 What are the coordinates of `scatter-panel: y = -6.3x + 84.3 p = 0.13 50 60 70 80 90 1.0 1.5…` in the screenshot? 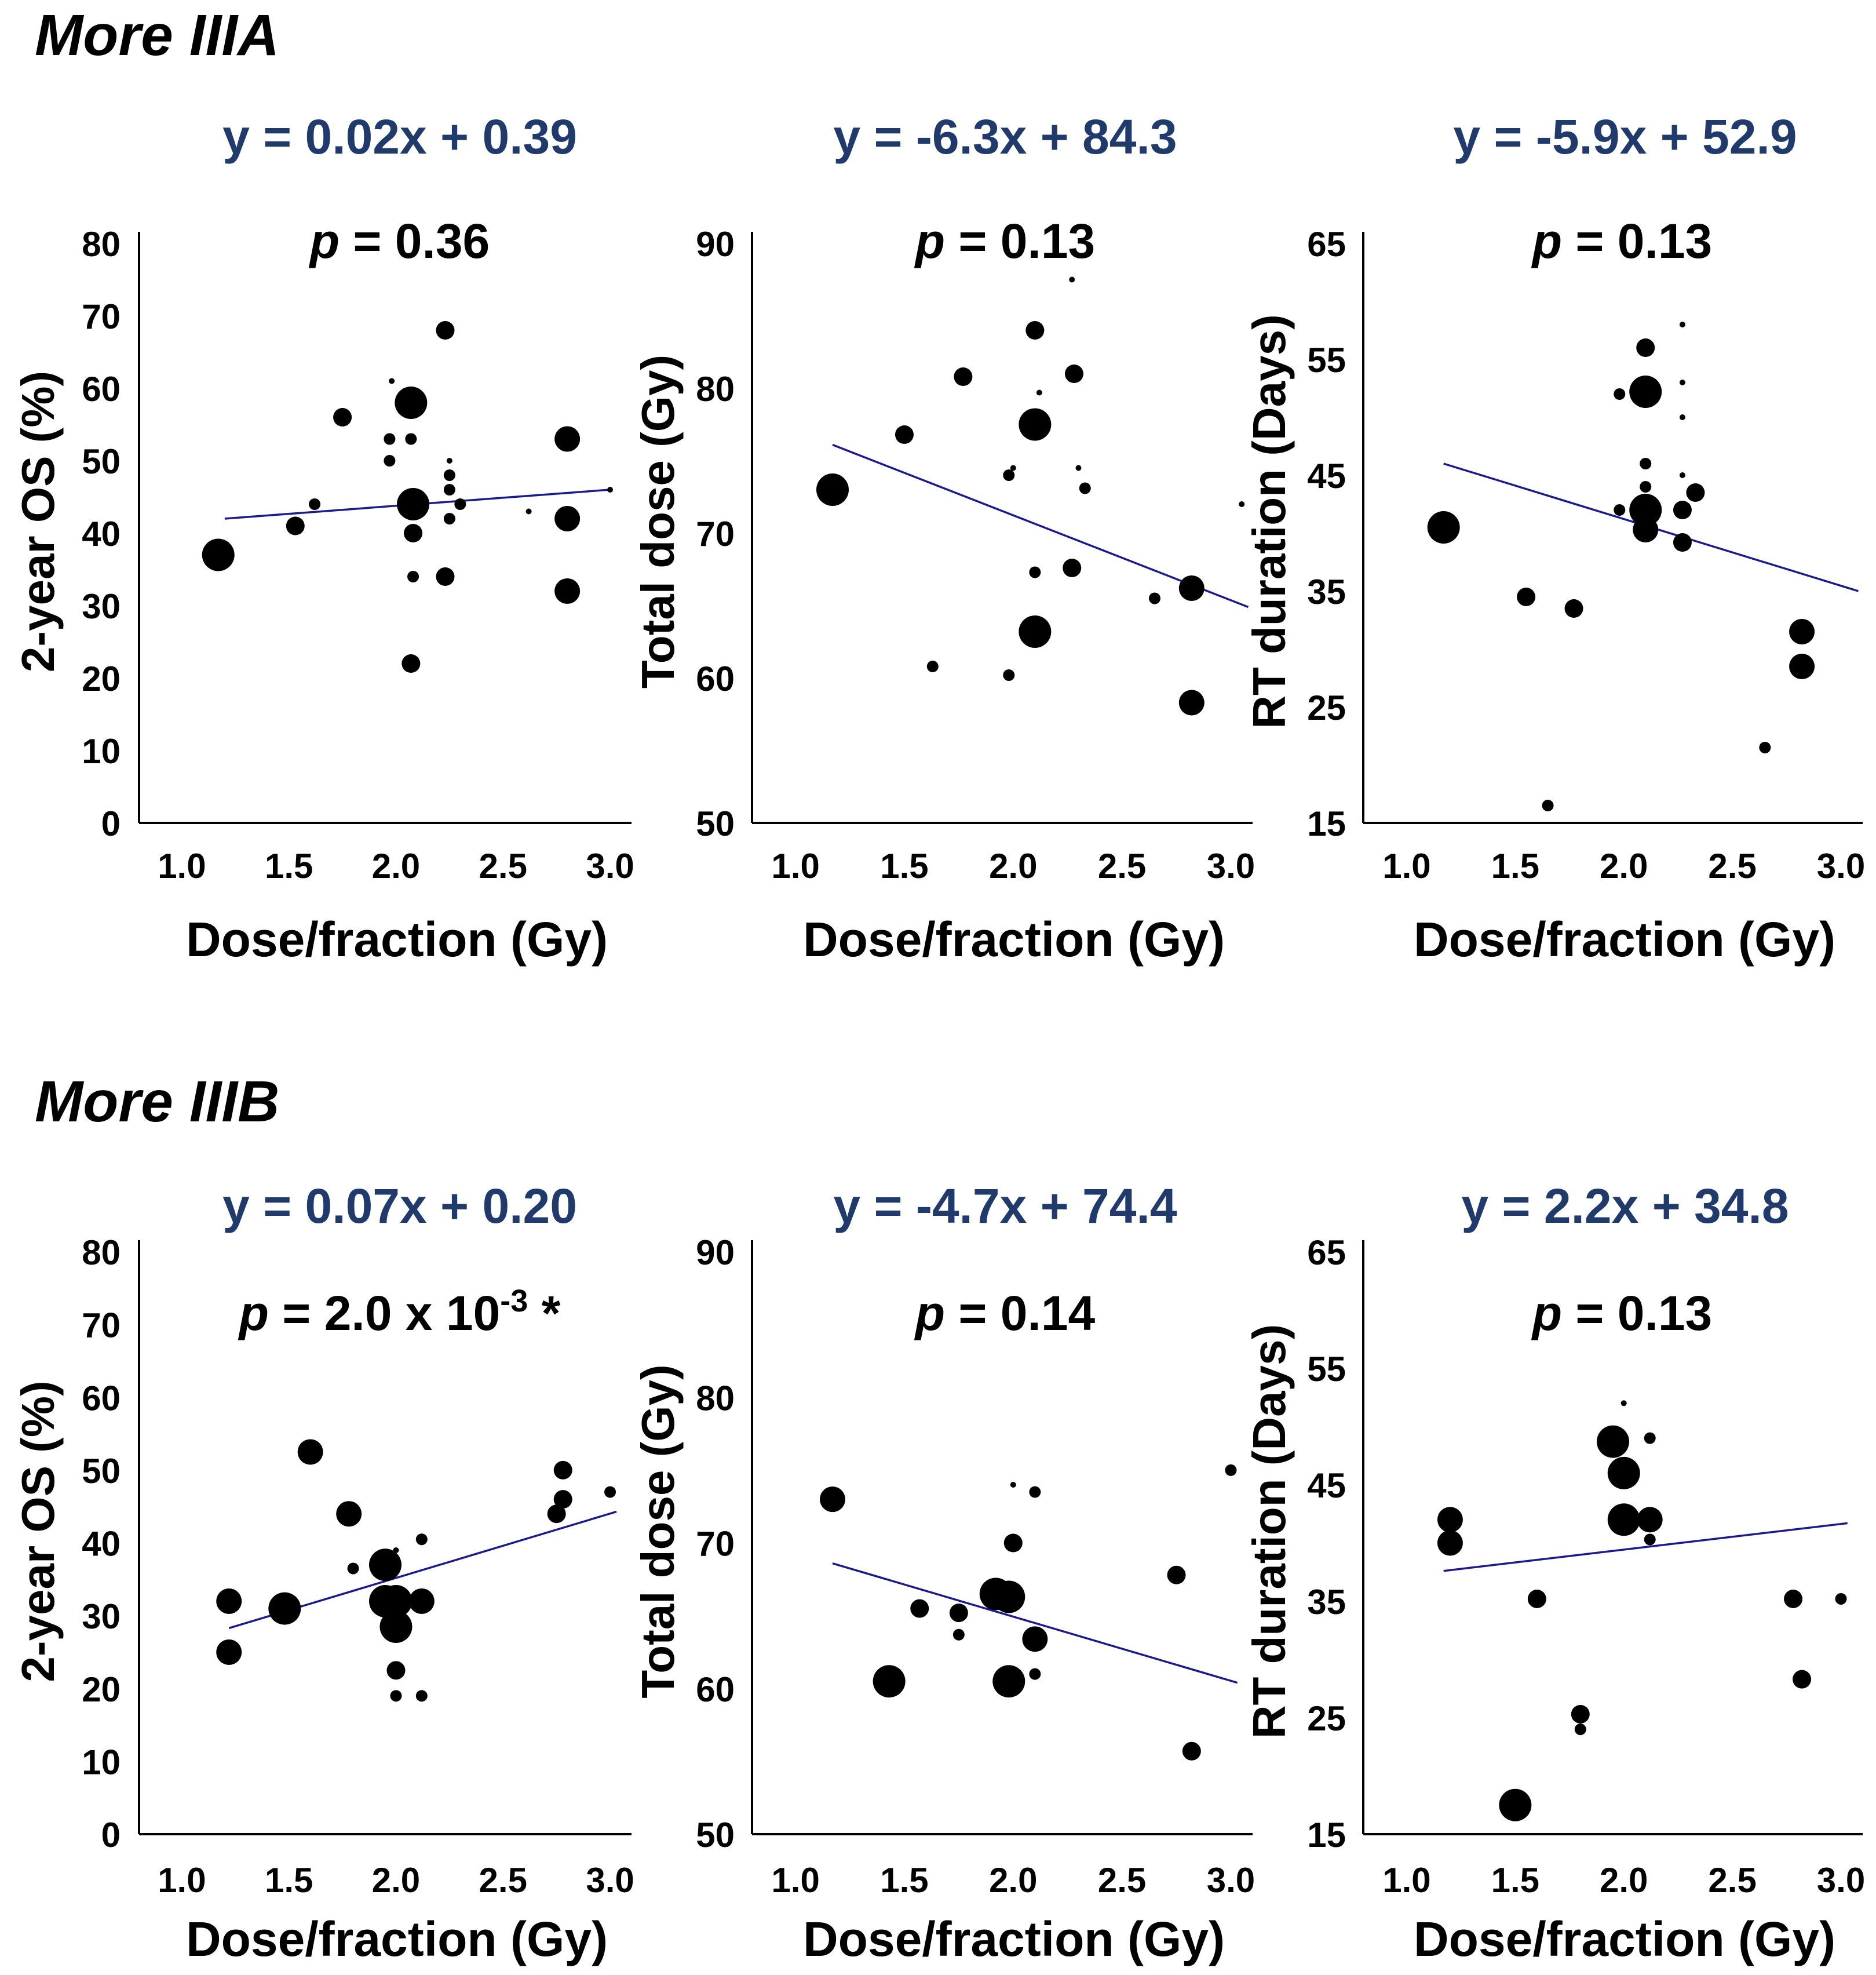 It's located at (943, 538).